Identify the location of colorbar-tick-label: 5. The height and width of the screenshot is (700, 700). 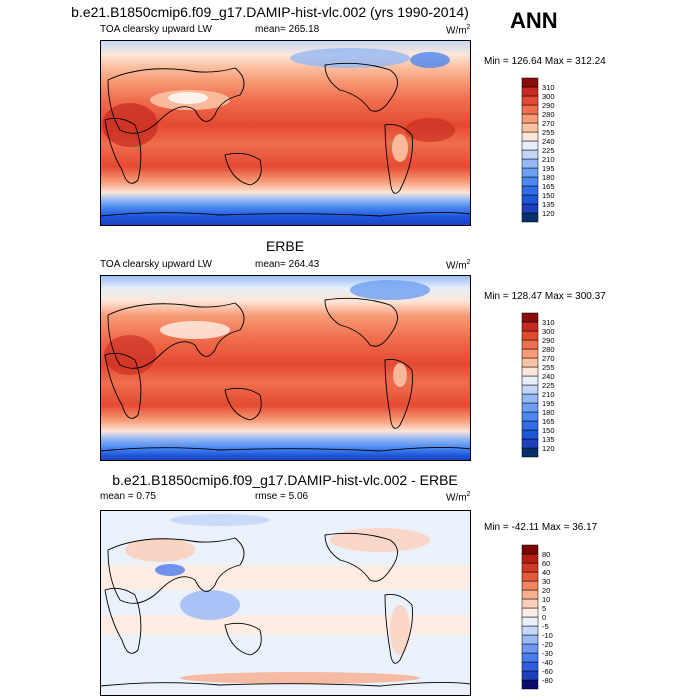
(544, 608).